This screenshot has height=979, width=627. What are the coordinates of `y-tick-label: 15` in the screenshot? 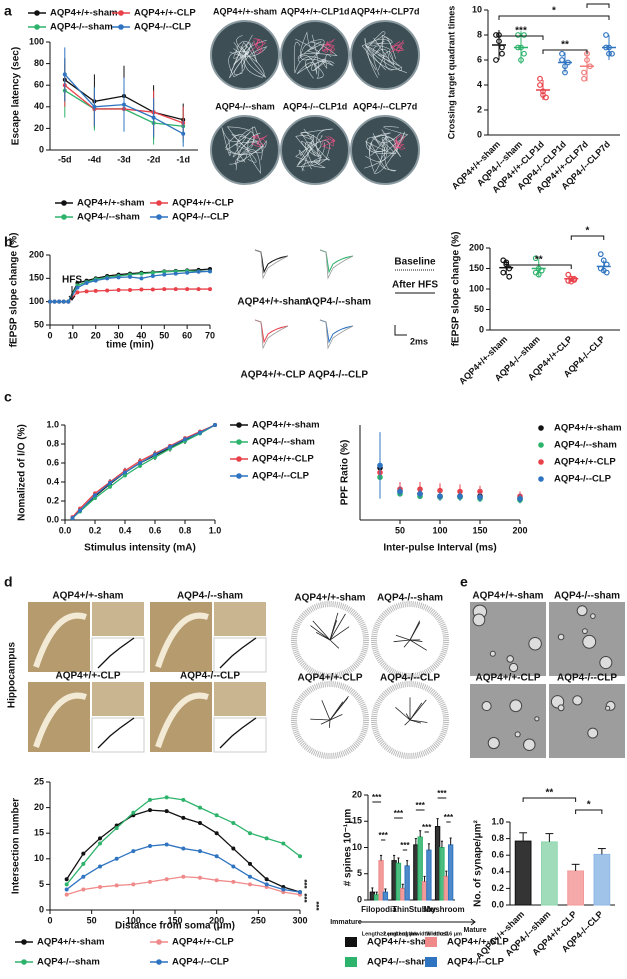 It's located at (357, 821).